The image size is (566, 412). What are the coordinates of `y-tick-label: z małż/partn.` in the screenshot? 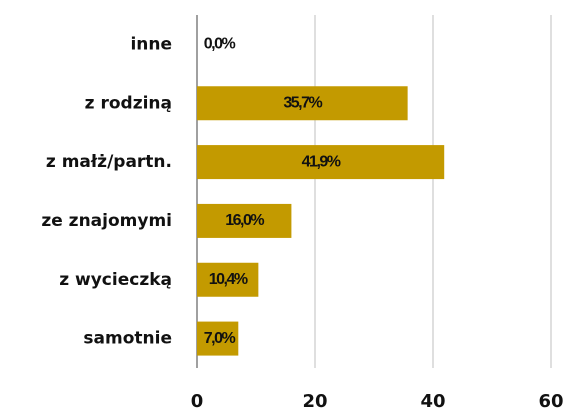 It's located at (109, 162).